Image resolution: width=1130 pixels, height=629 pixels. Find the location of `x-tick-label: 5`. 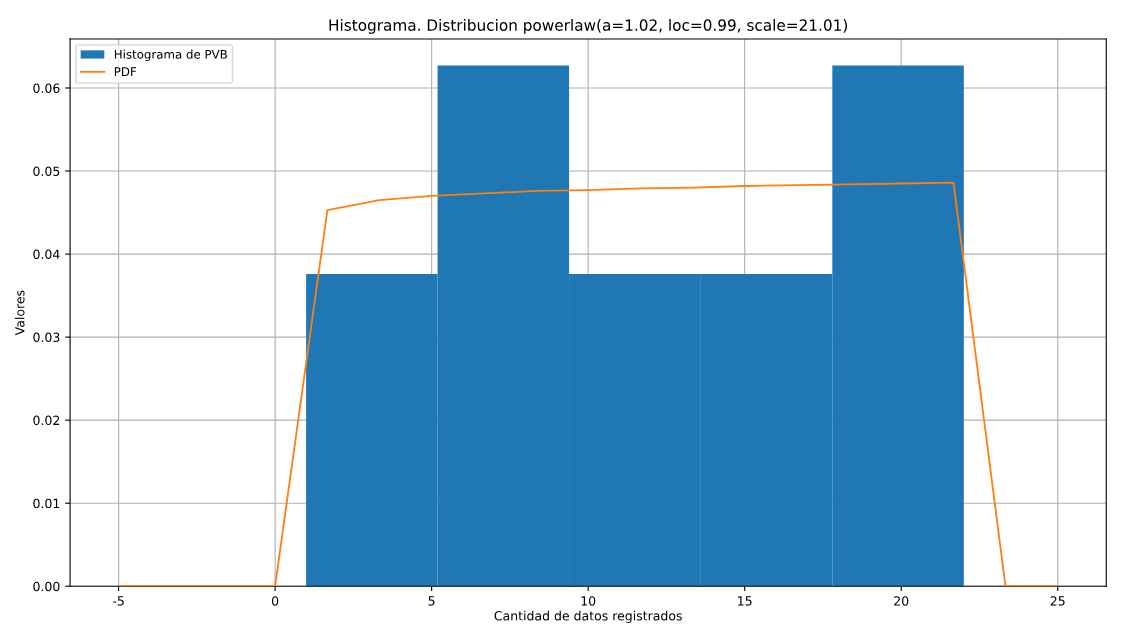

x-tick-label: 5 is located at coordinates (431, 601).